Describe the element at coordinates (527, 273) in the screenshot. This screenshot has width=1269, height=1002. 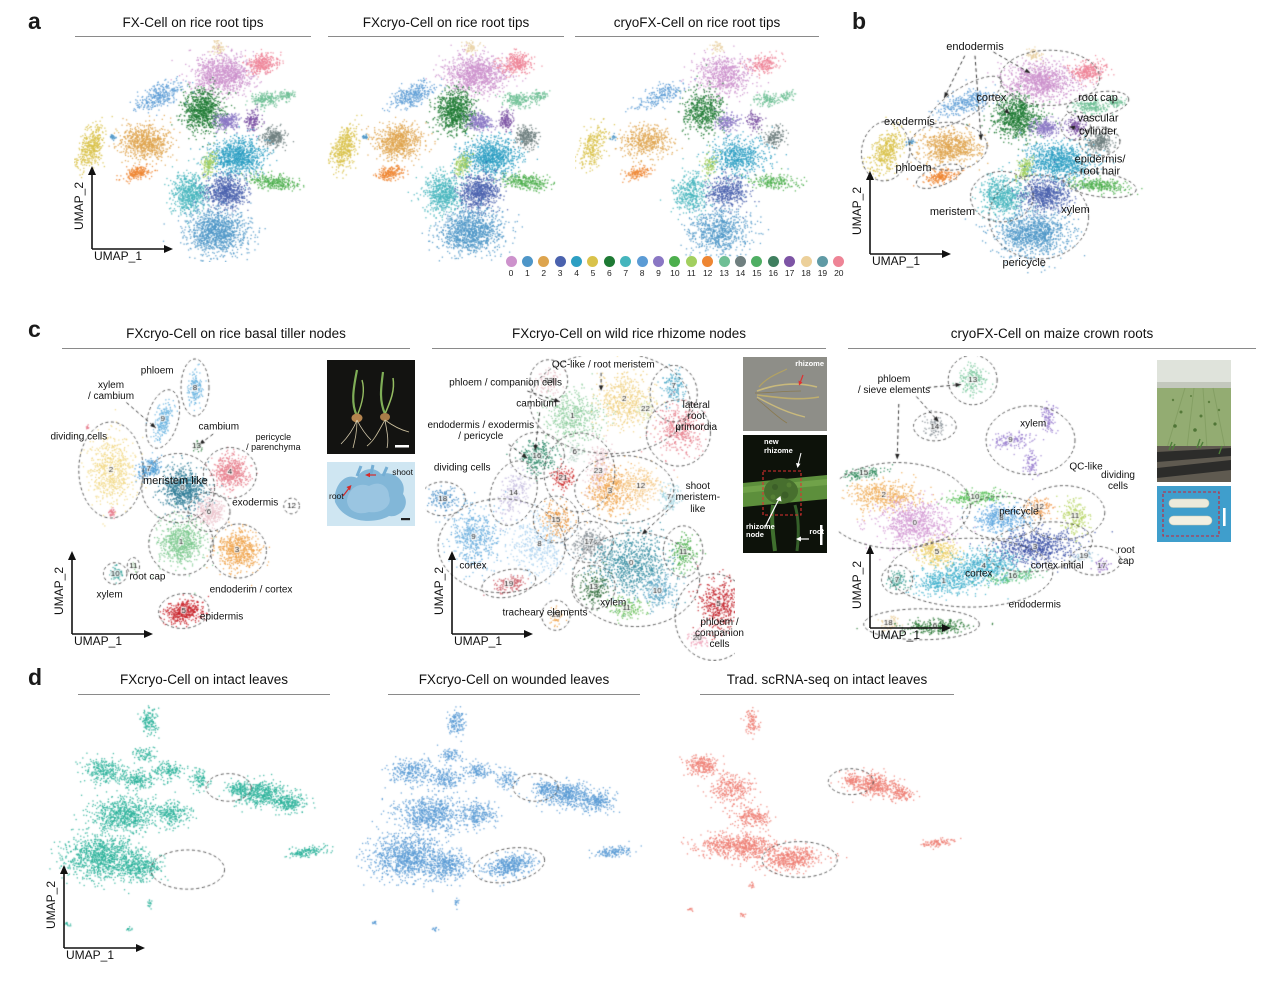
I see `legend-cluster-number: 1` at that location.